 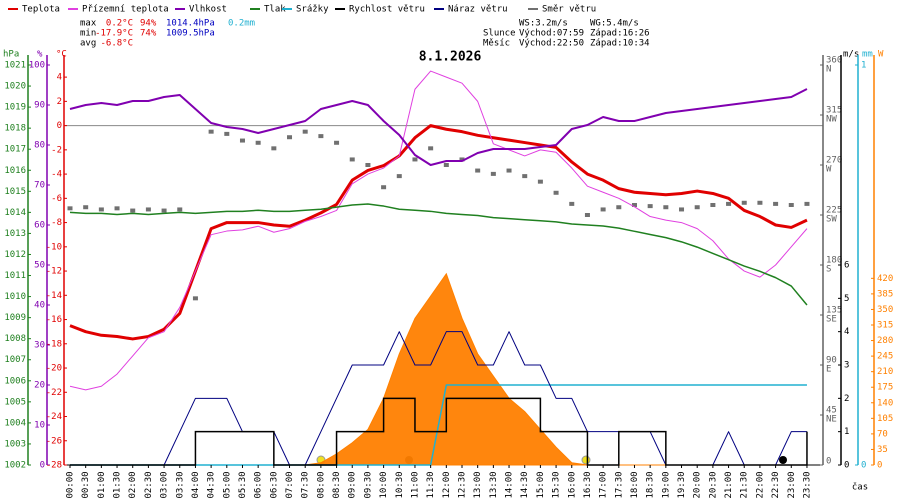 I want to click on y-tick-label: 5, so click(x=846, y=299).